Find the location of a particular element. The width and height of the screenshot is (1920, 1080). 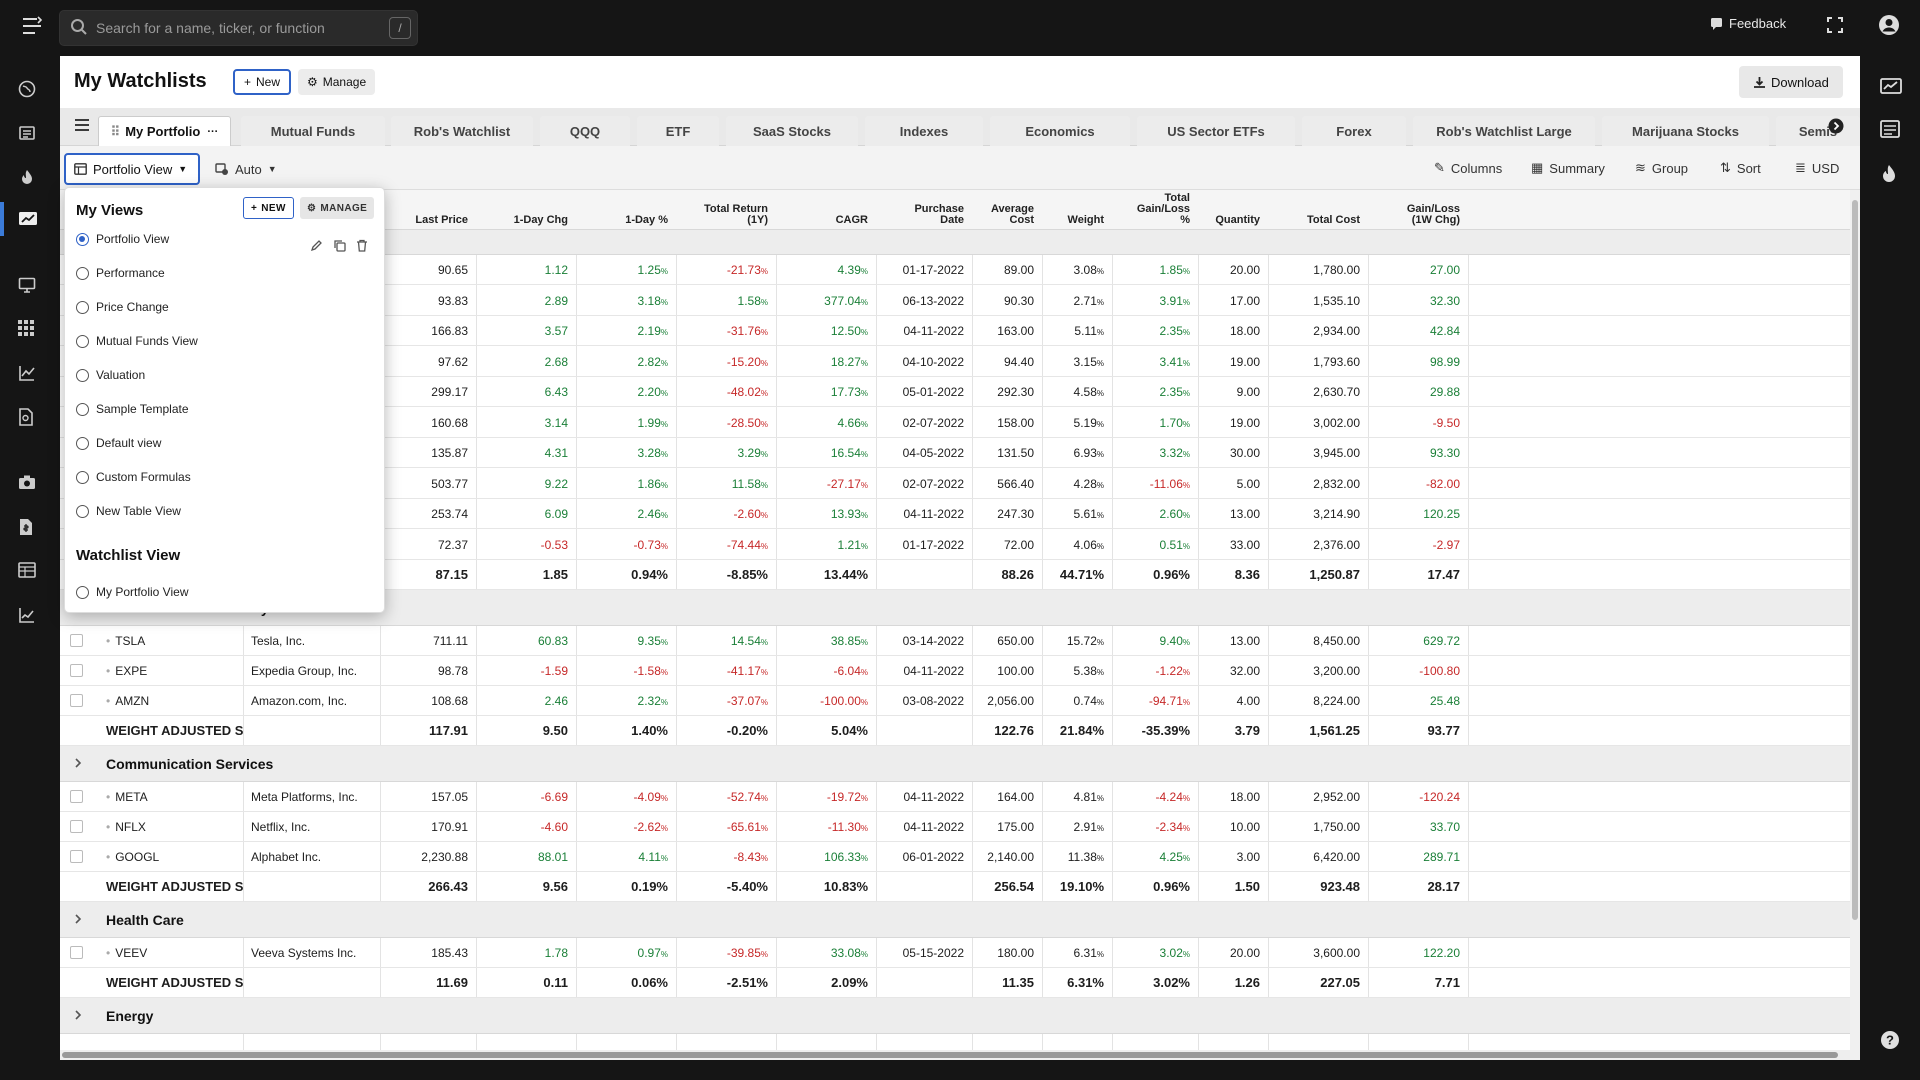

cell: 3.29% is located at coordinates (726, 453).